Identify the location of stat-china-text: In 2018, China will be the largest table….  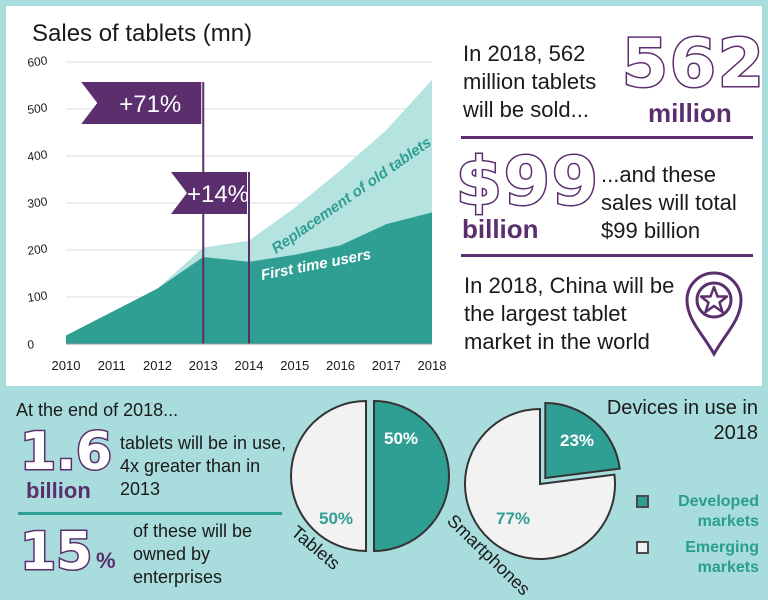
(569, 313).